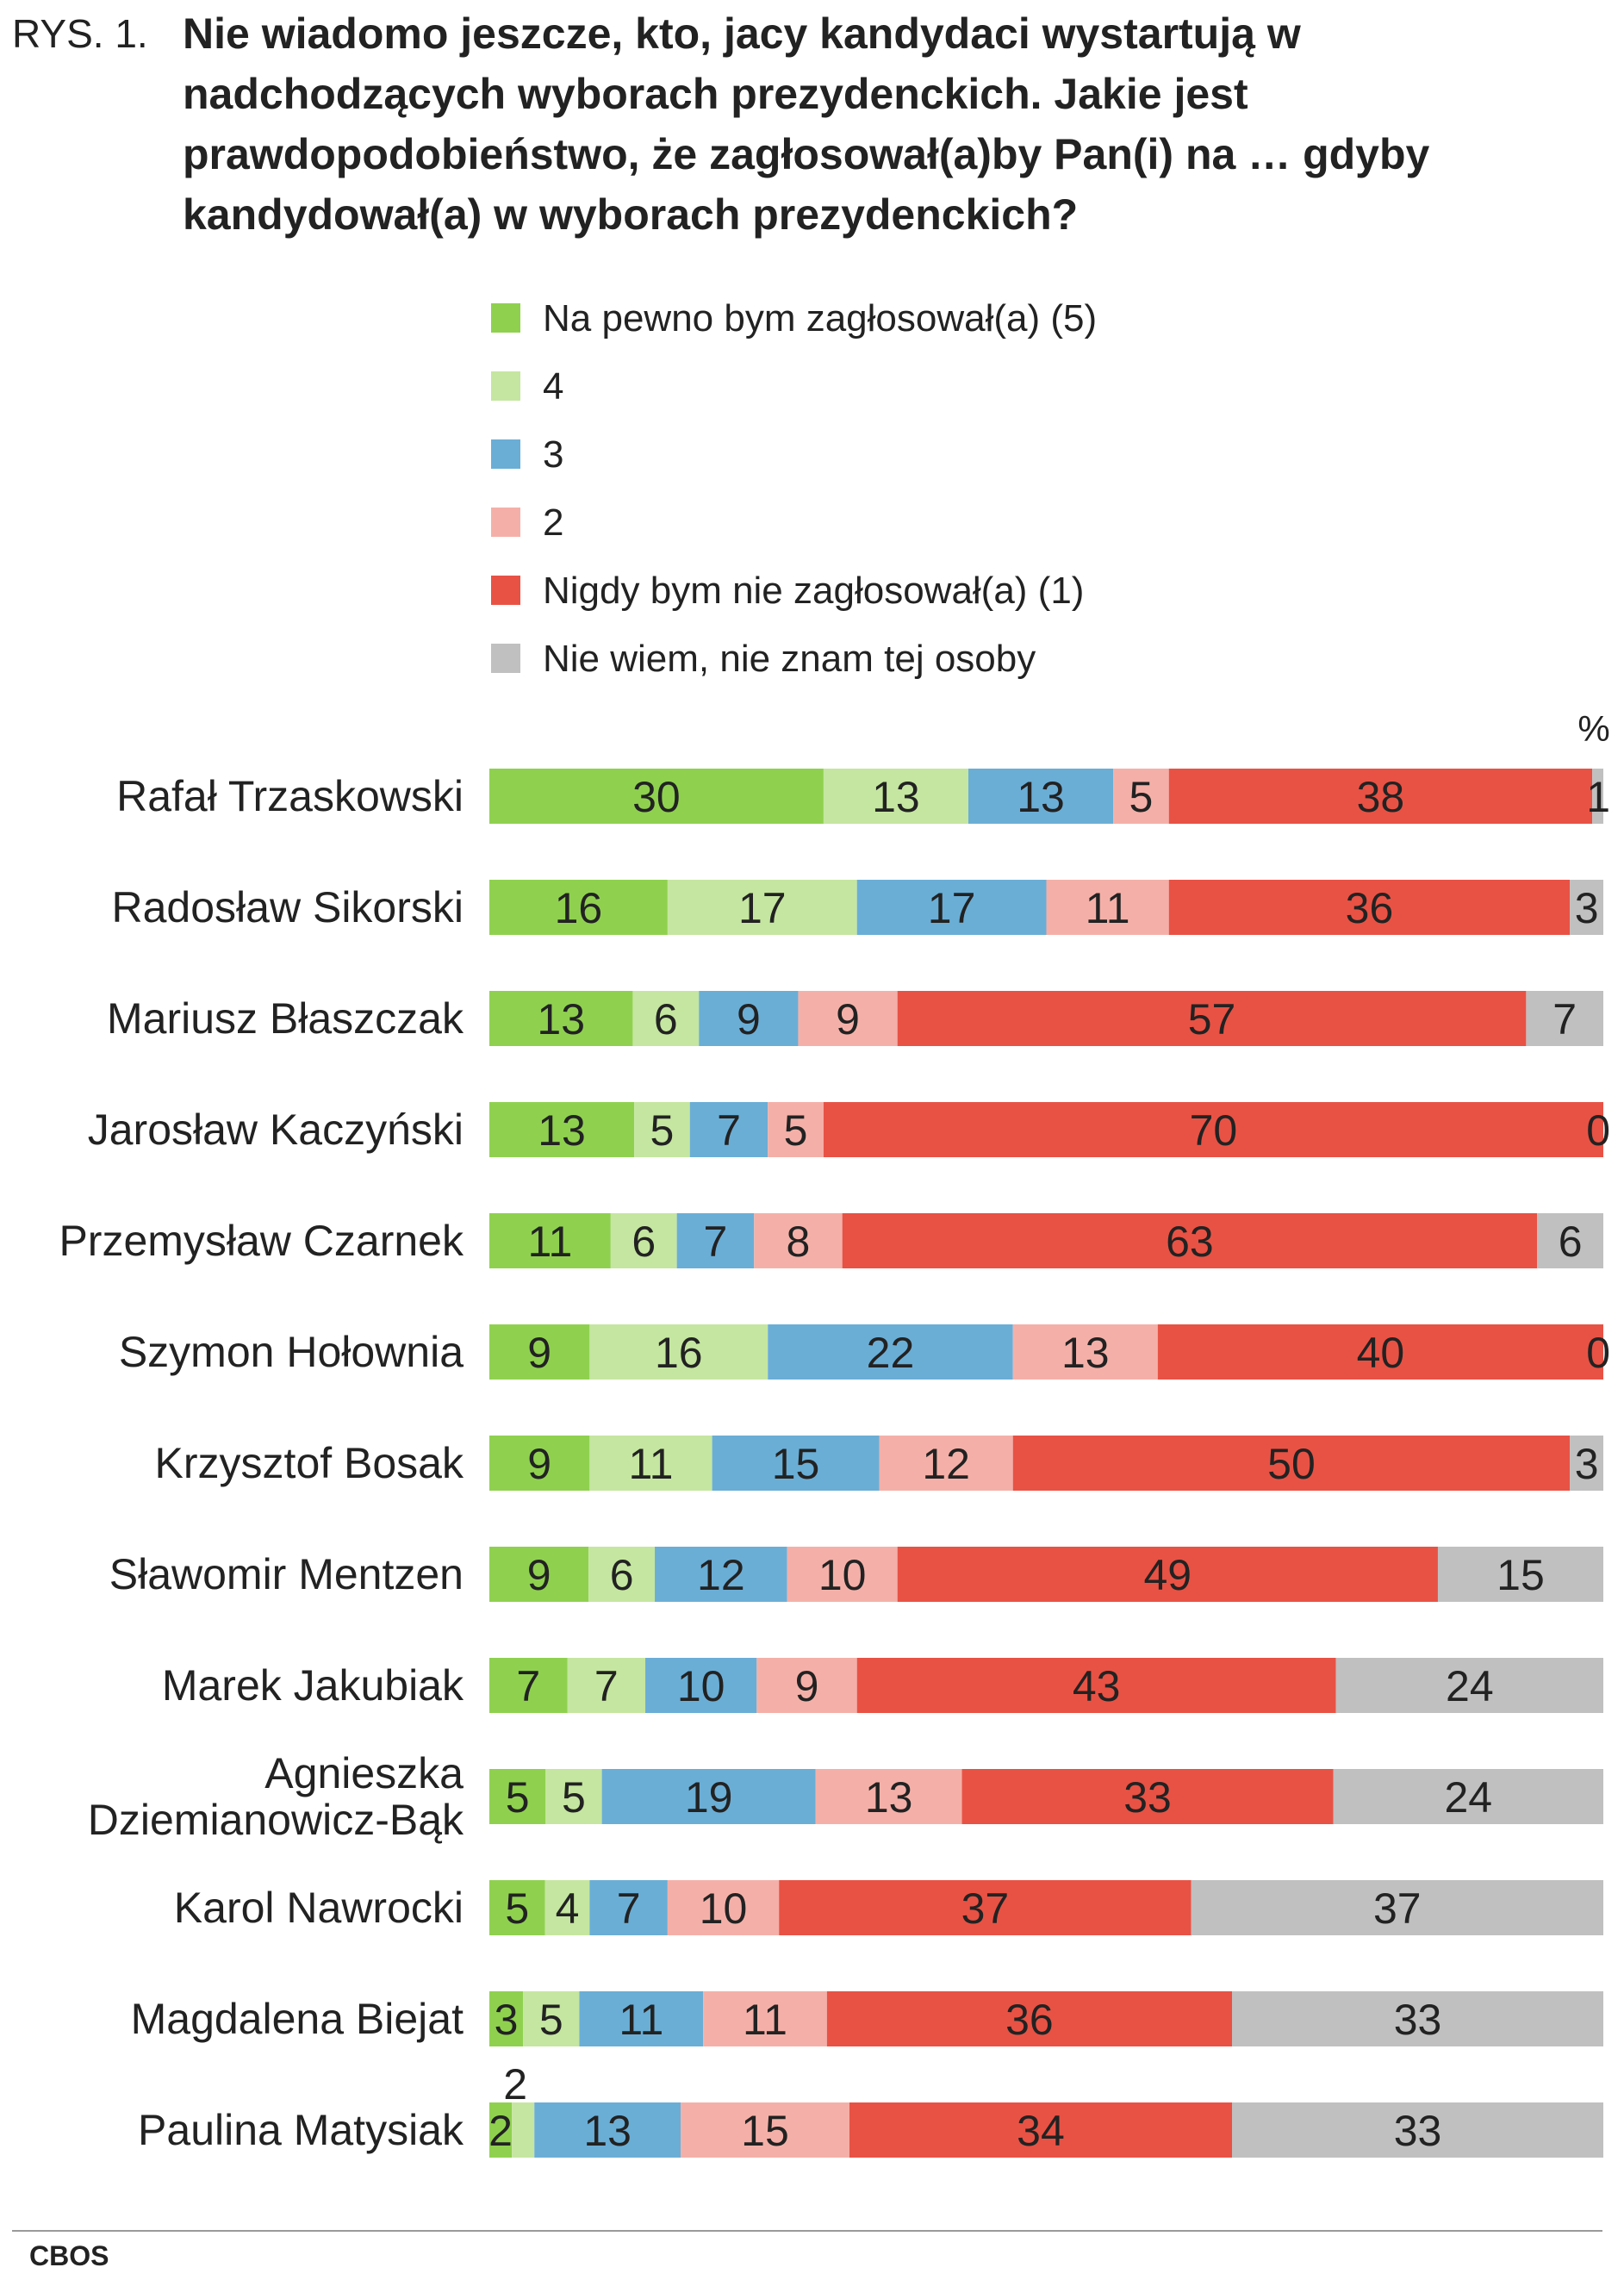 This screenshot has height=2286, width=1624. Describe the element at coordinates (80, 33) in the screenshot. I see `figure-number: RYS. 1.` at that location.